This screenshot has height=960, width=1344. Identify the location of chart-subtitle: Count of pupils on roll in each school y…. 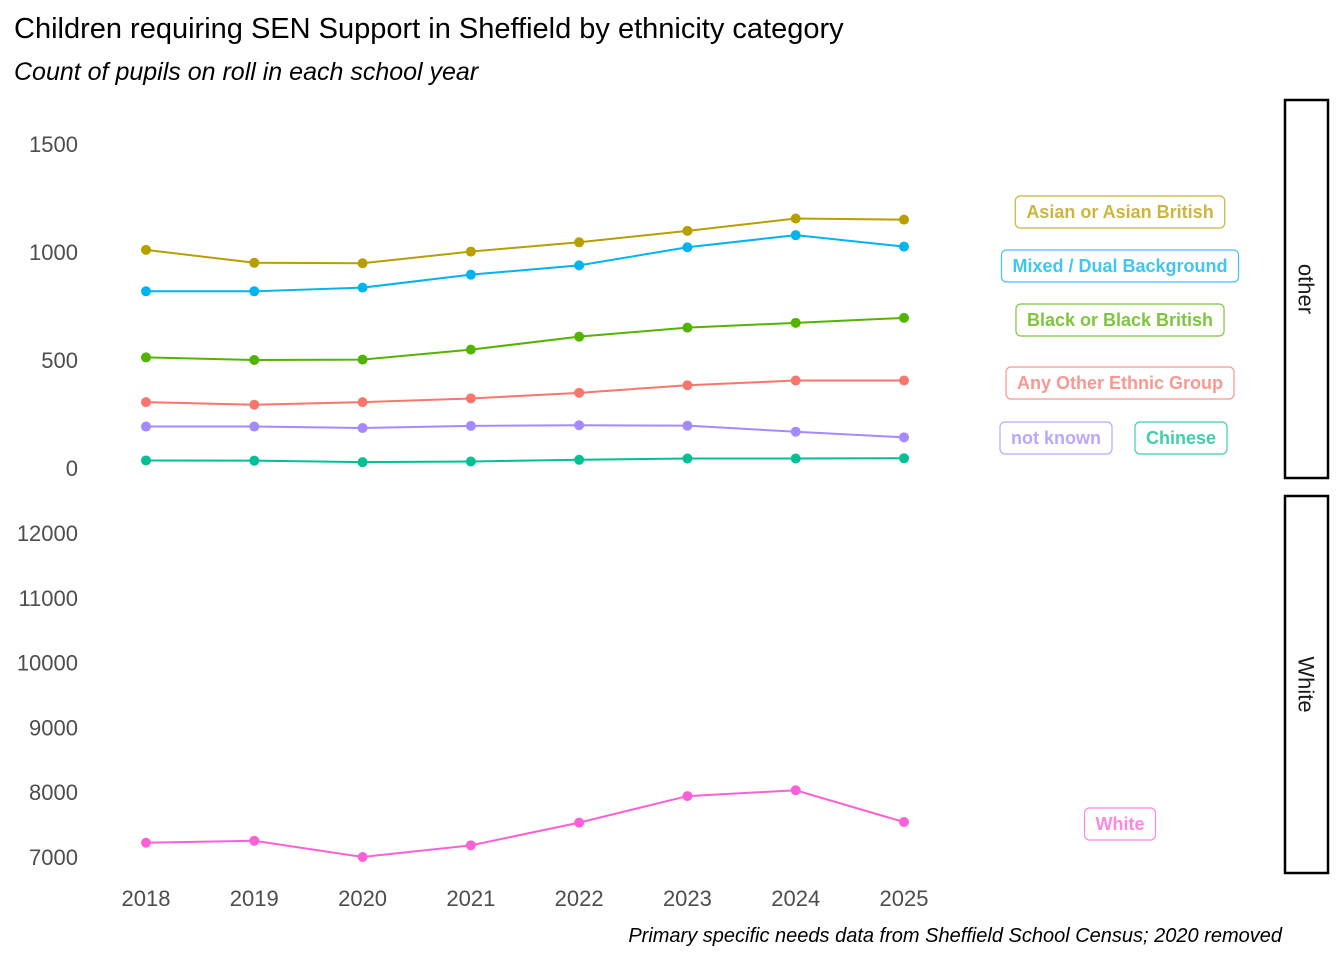
(247, 72).